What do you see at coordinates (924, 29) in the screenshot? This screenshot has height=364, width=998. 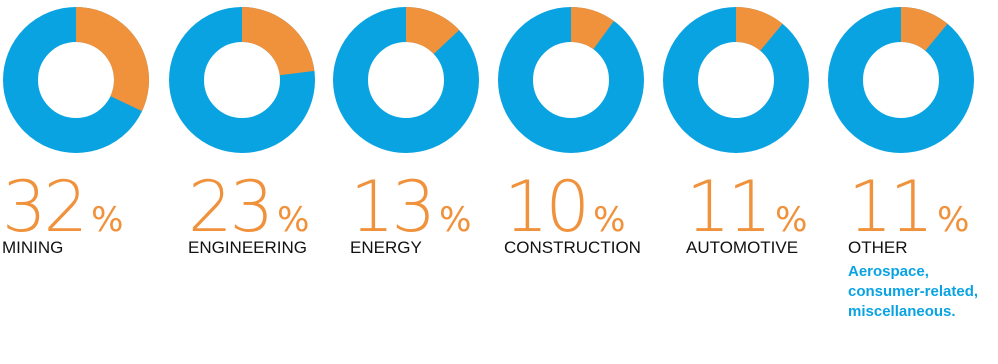 I see `donut-segment-other` at bounding box center [924, 29].